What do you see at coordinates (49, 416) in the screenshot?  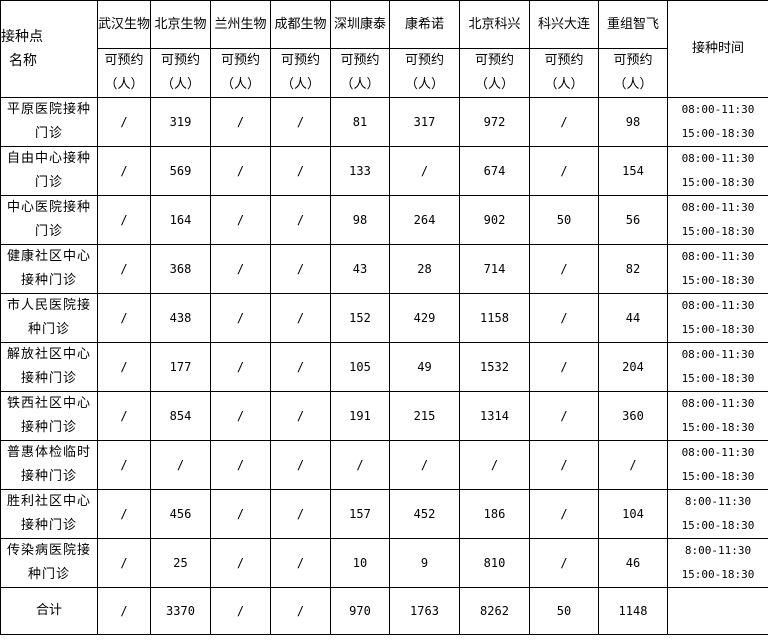 I see `site-name: 铁西社区中心接种门诊` at bounding box center [49, 416].